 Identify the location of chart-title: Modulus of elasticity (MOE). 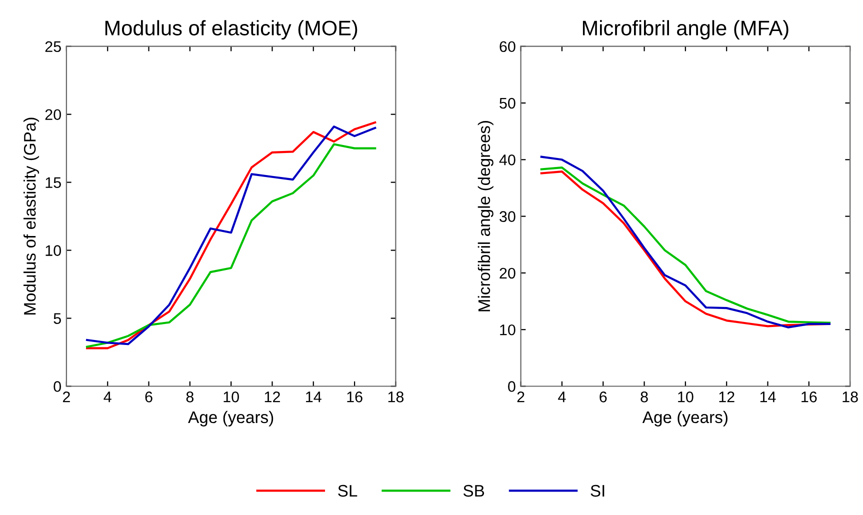
(231, 30).